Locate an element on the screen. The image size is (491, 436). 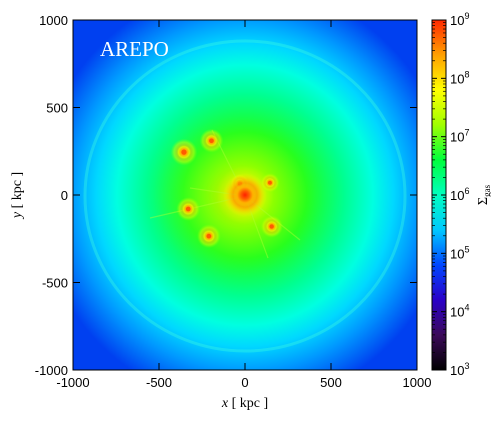
colorbar-tick-label: 10⁴ is located at coordinates (459, 311).